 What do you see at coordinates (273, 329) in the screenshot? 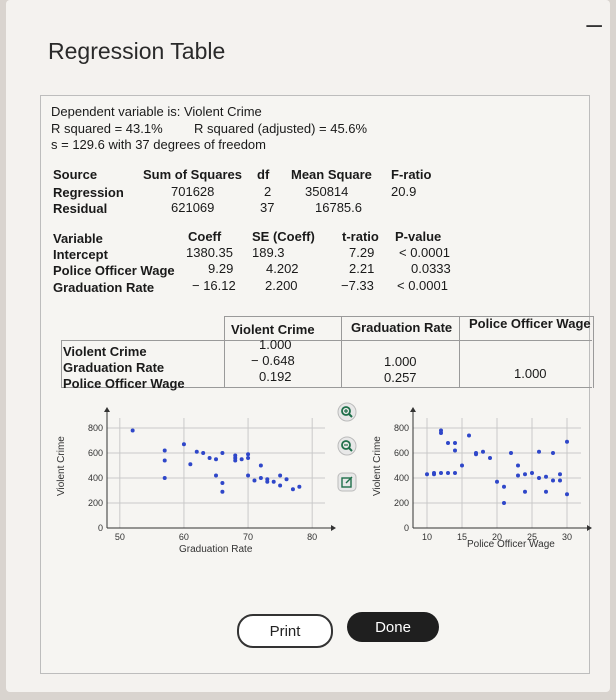
I see `corr-col-header: Violent Crime` at bounding box center [273, 329].